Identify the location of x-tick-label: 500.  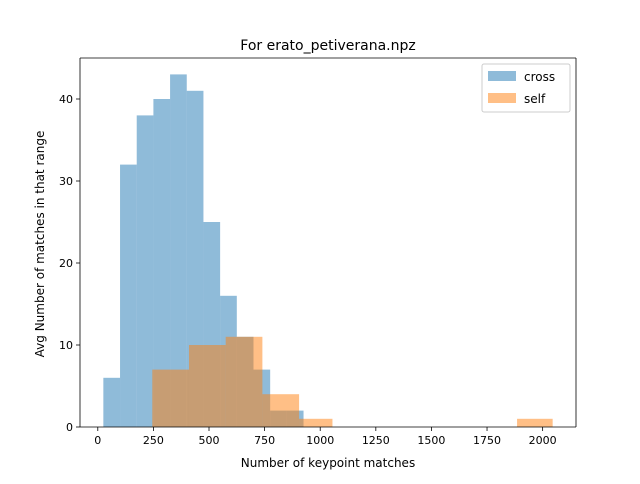
(209, 440).